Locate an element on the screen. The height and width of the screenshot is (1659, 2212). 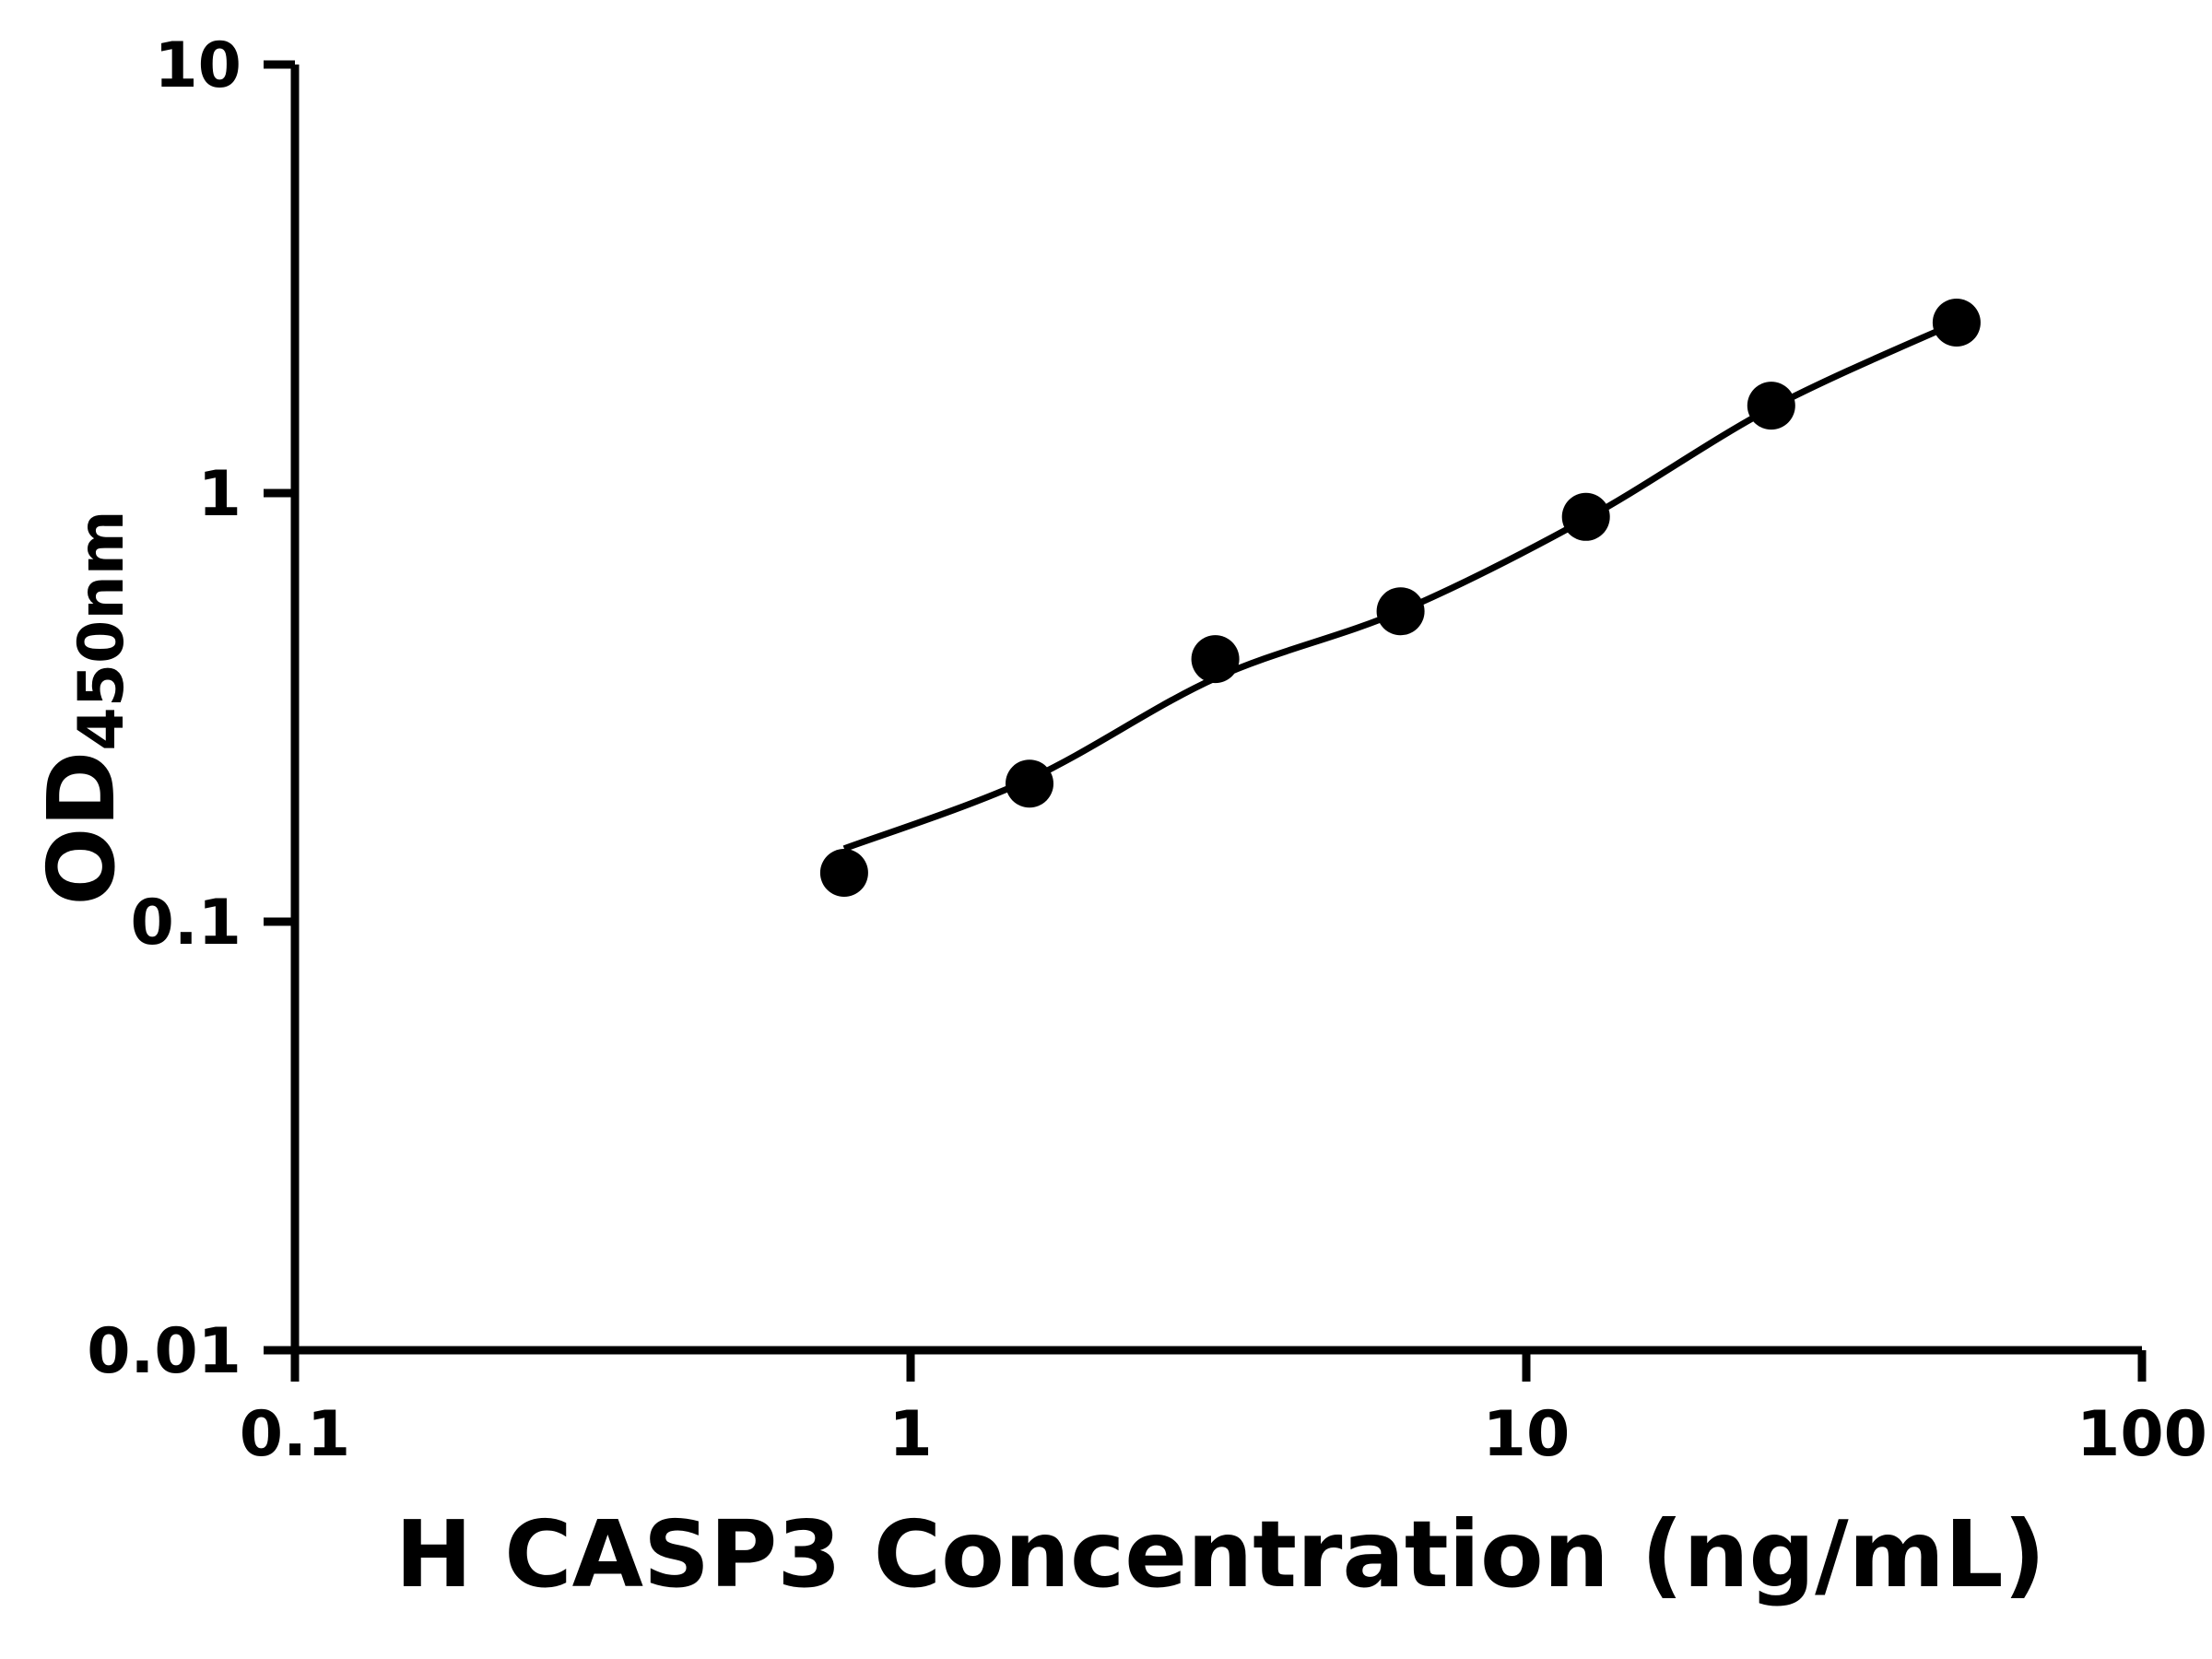
x-axis-title: H CASP3 Concentration (ng/mL) is located at coordinates (1220, 1554).